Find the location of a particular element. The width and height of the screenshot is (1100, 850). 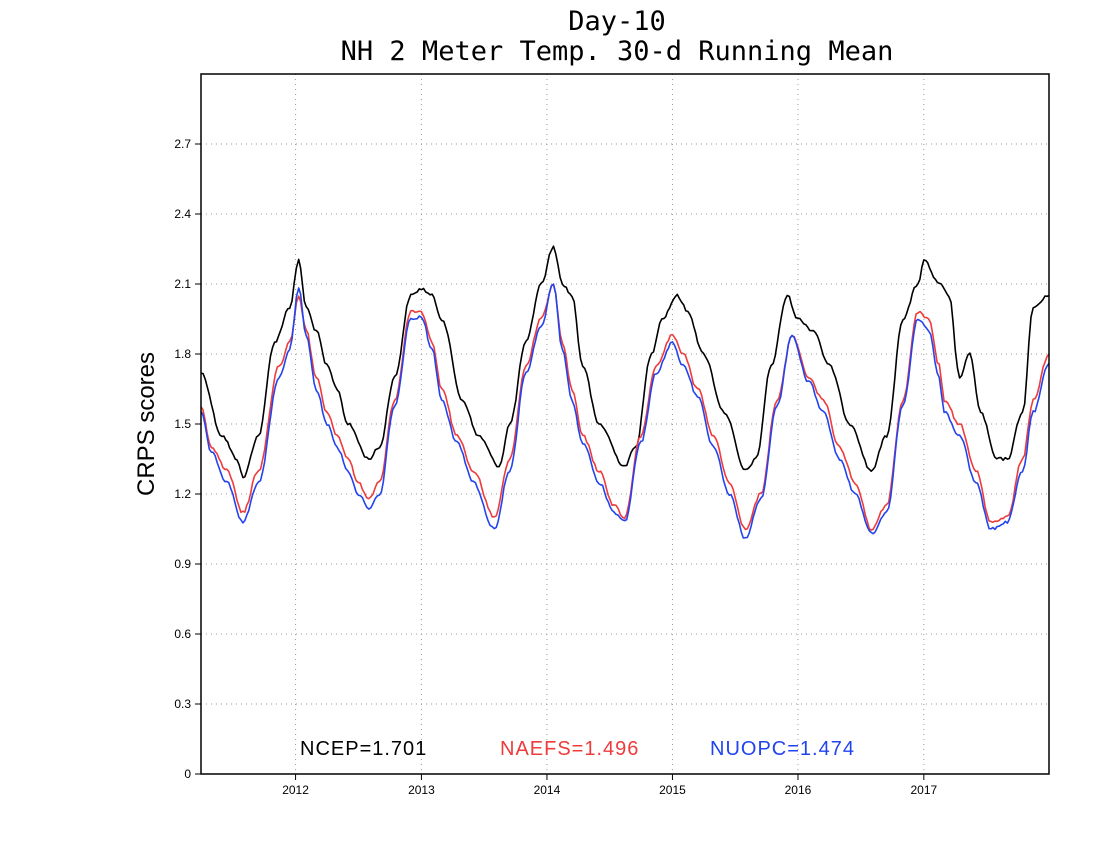

y-tick-label: 0.3 is located at coordinates (182, 704).